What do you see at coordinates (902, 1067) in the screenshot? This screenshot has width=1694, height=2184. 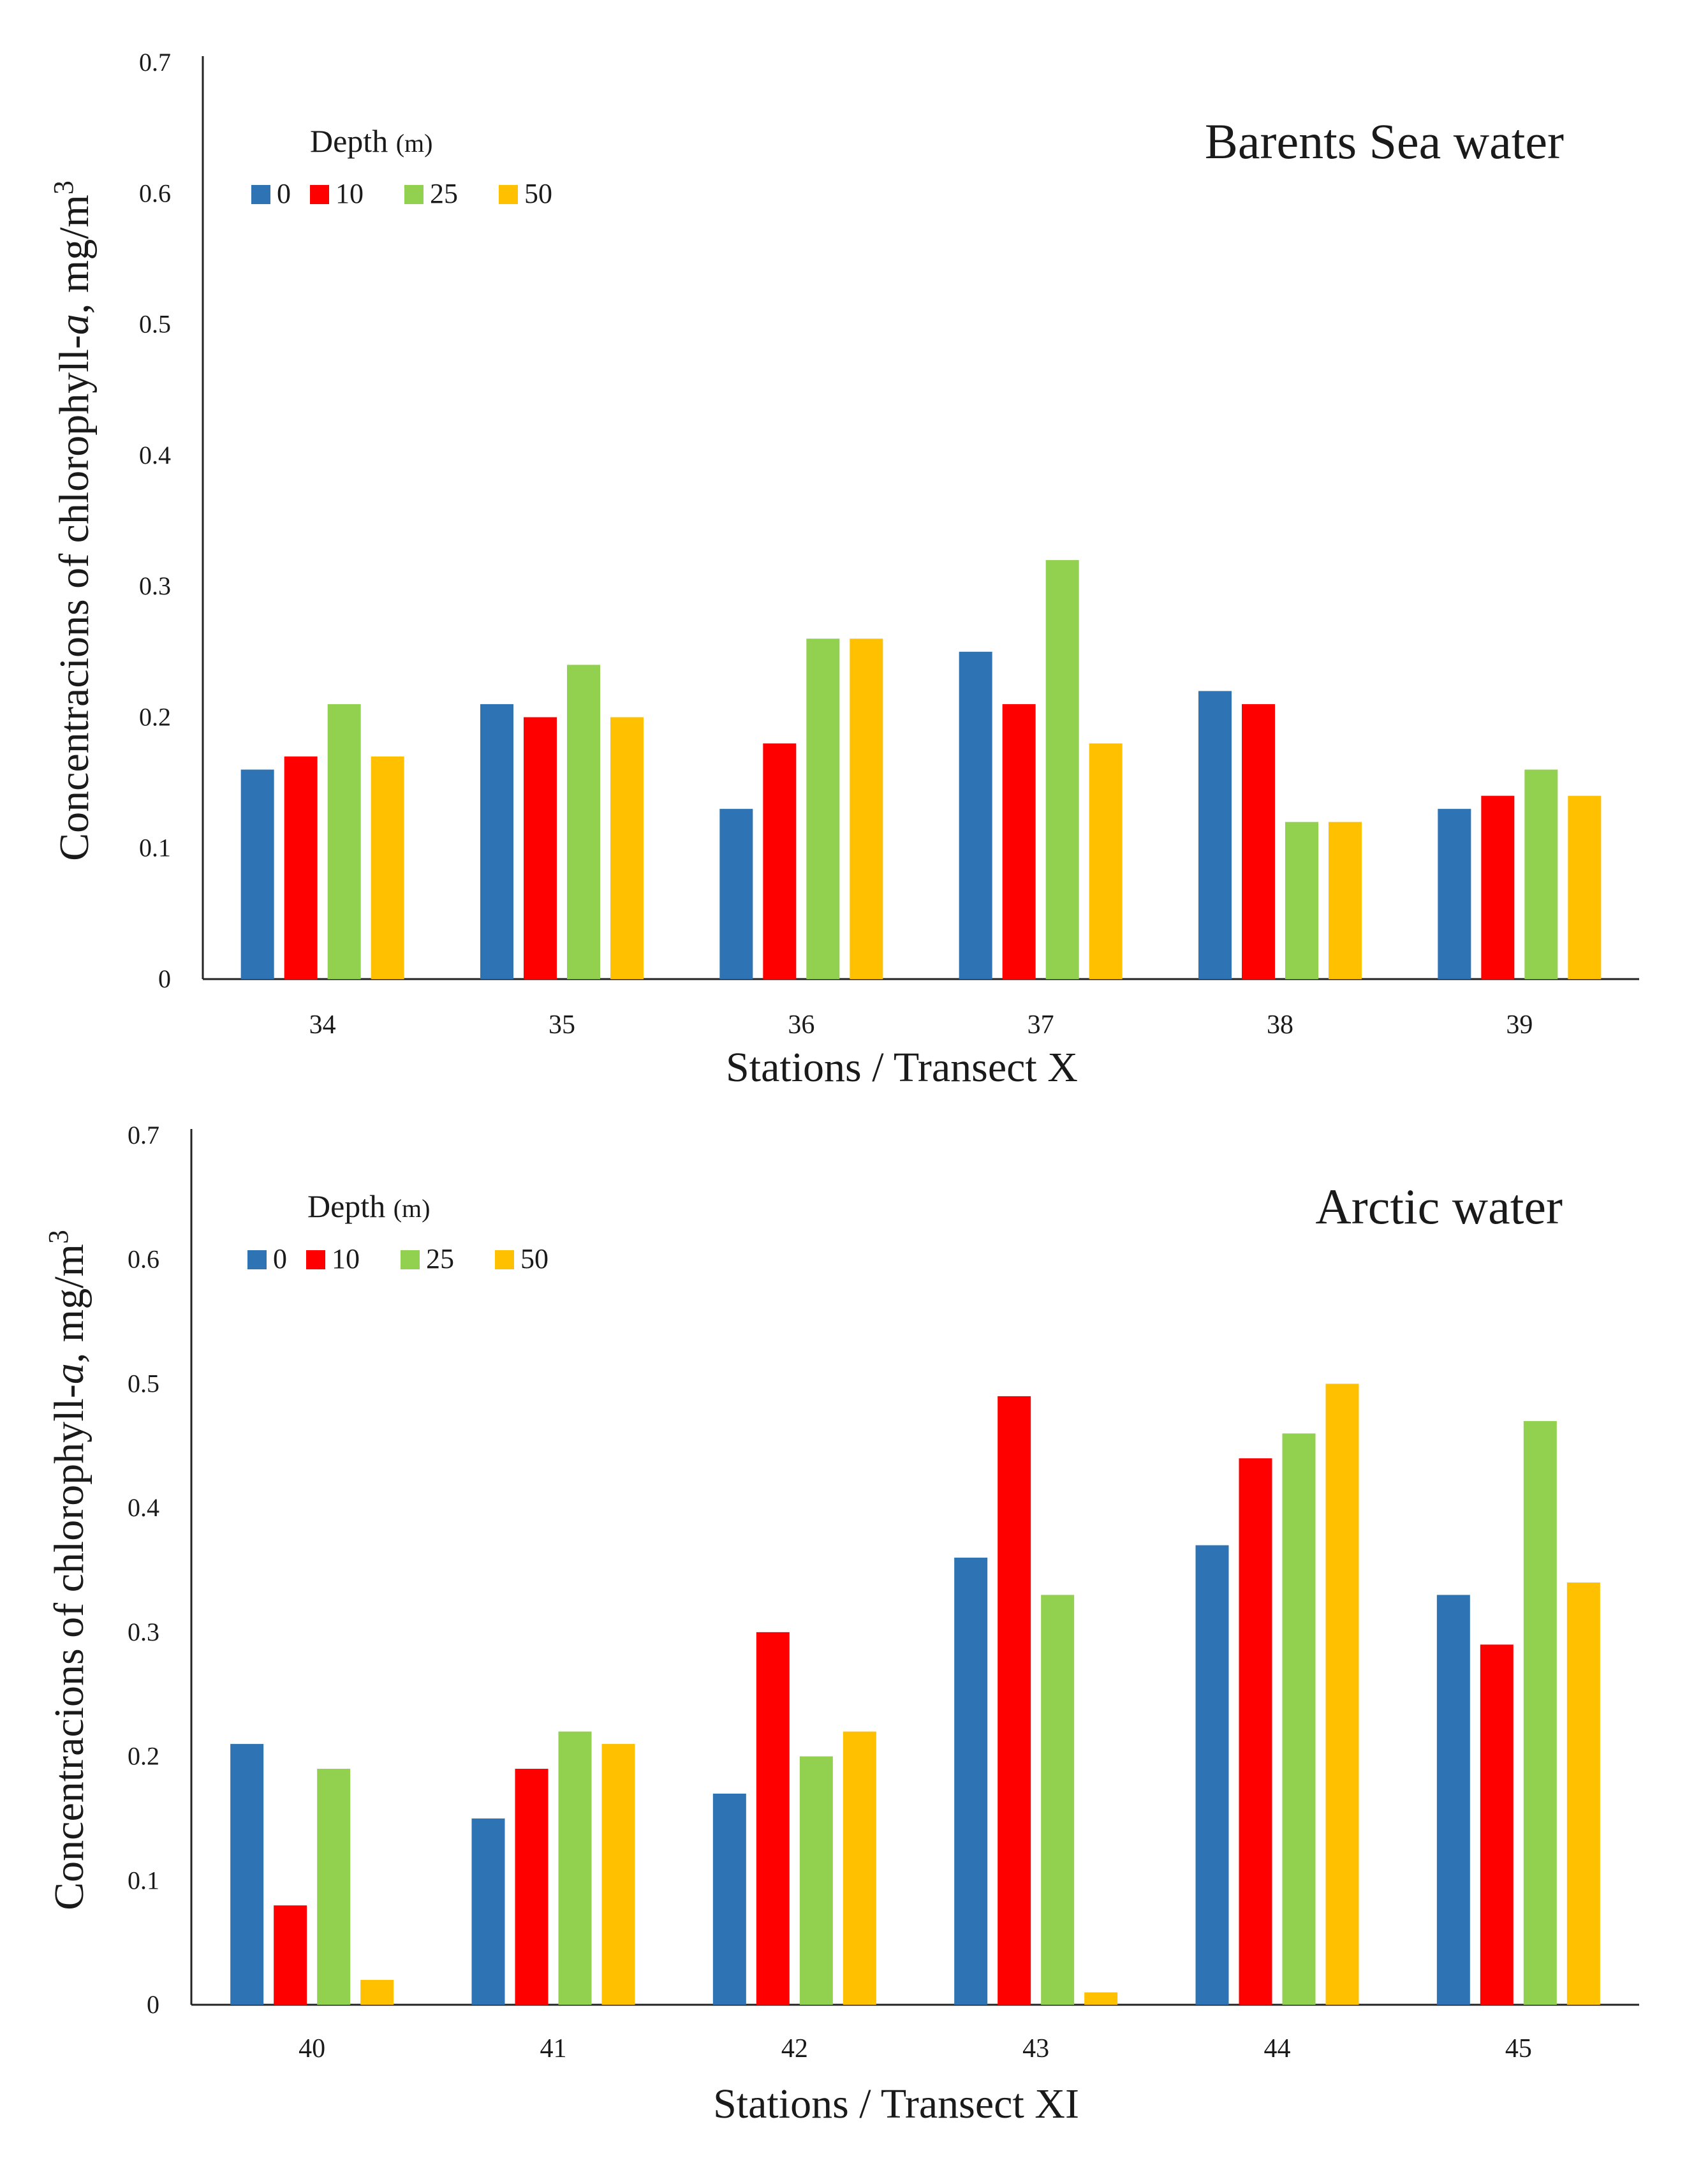 I see `x-axis-title: Stations / Transect X` at bounding box center [902, 1067].